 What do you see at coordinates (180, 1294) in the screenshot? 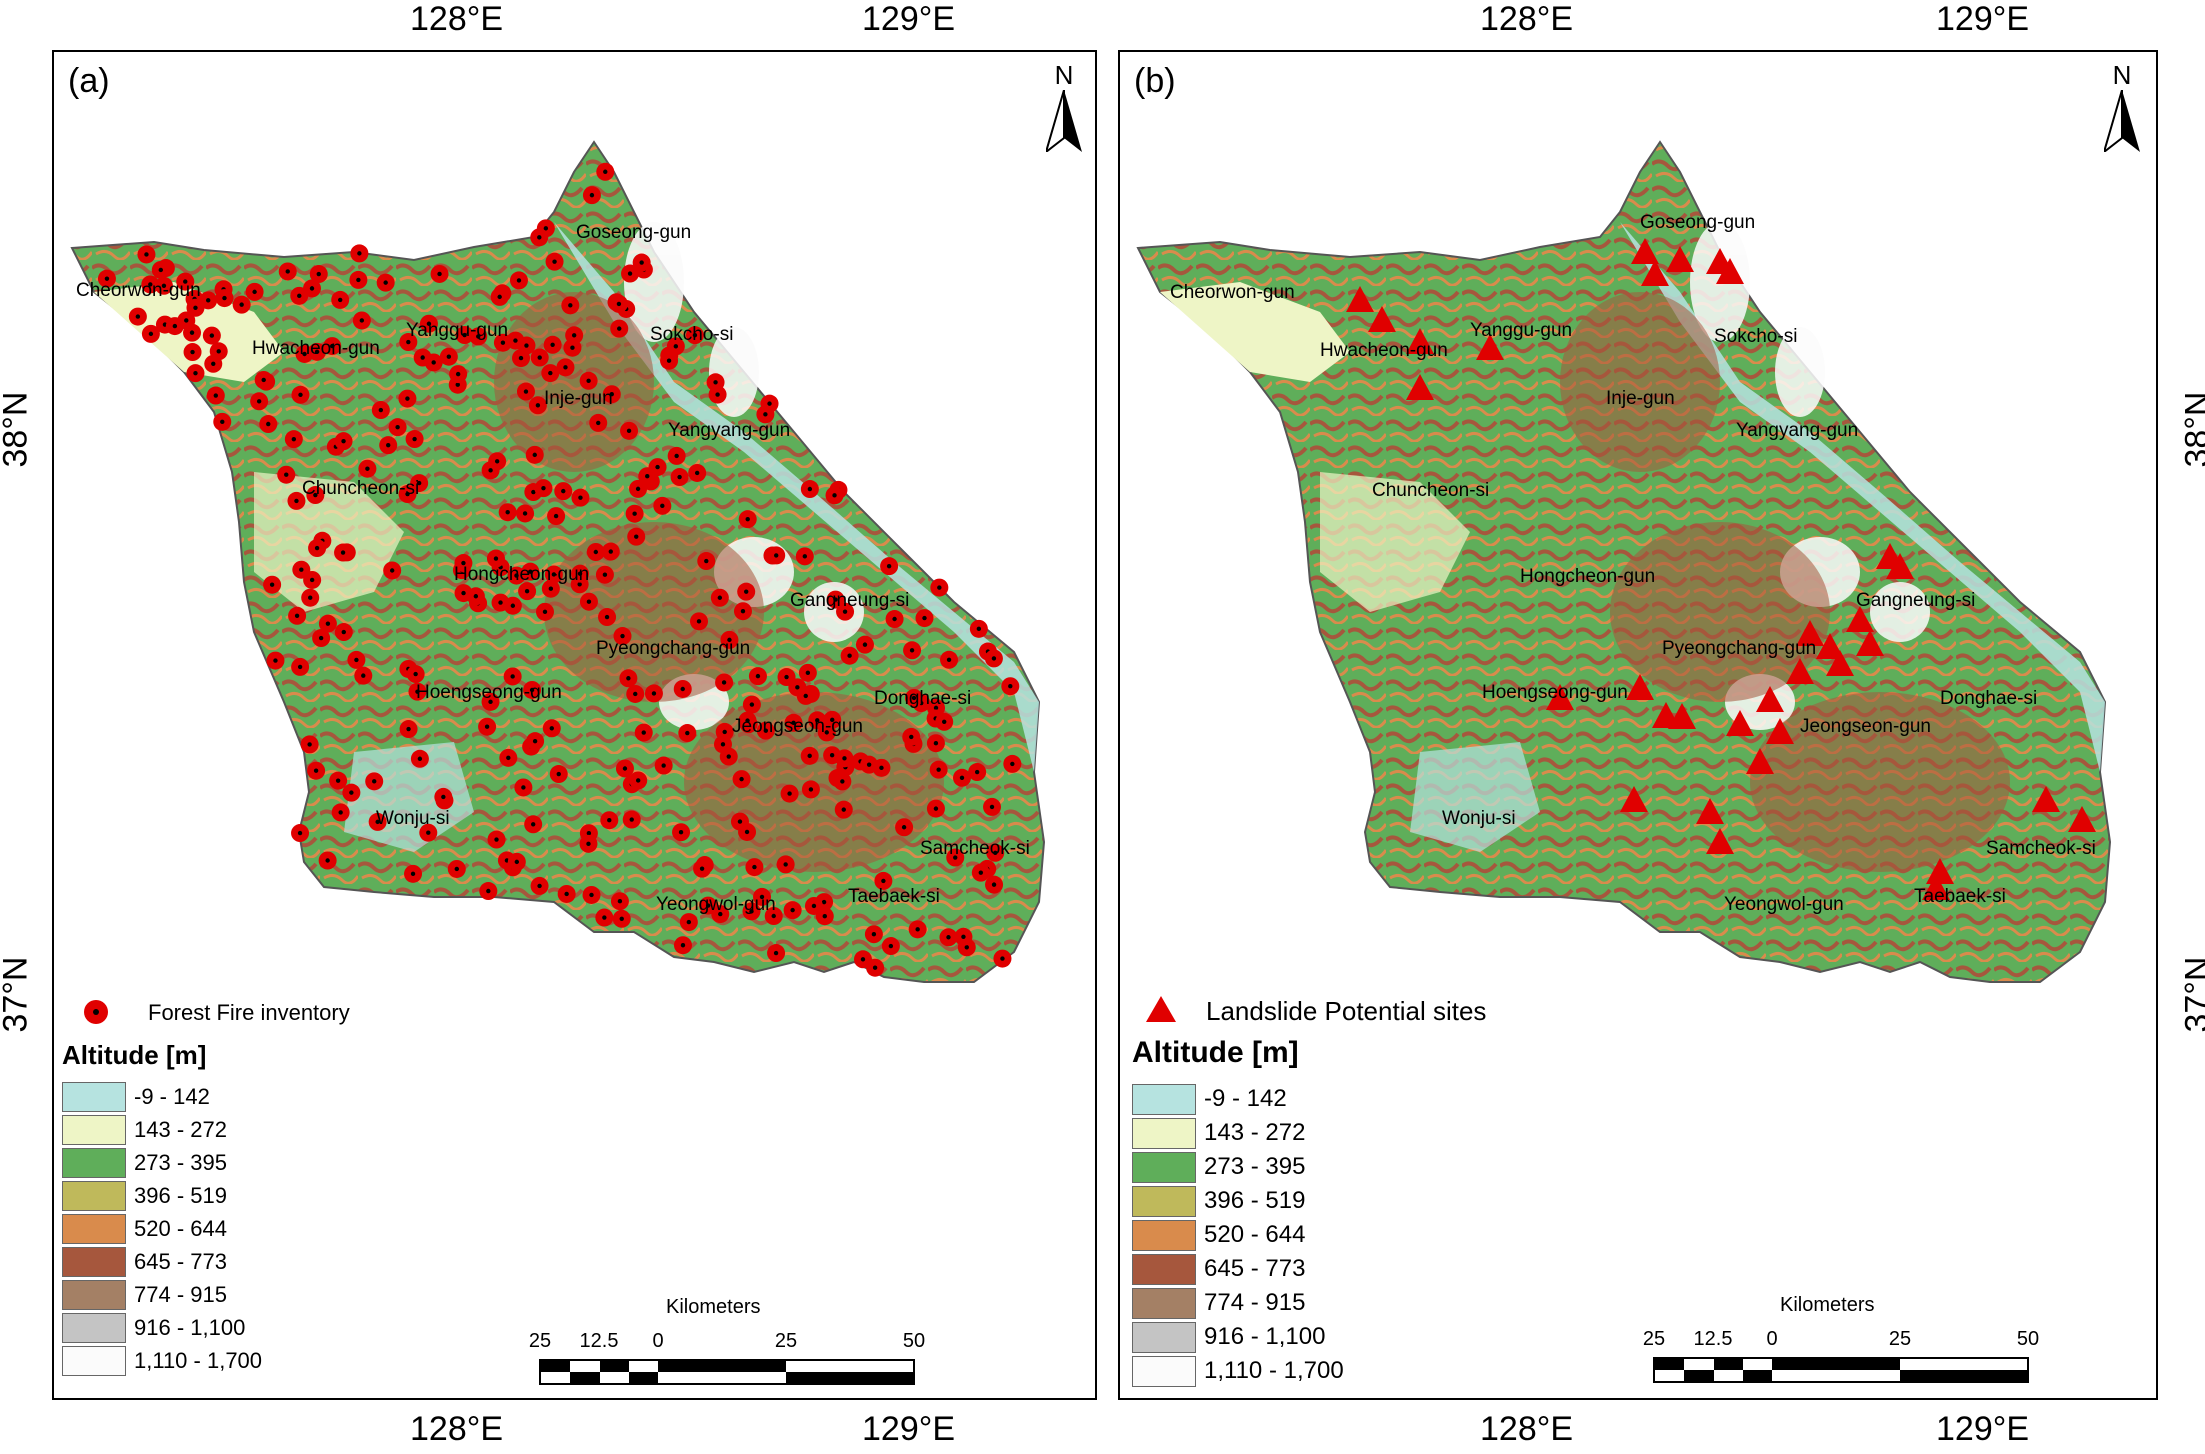
I see `legend-label: 774 - 915` at bounding box center [180, 1294].